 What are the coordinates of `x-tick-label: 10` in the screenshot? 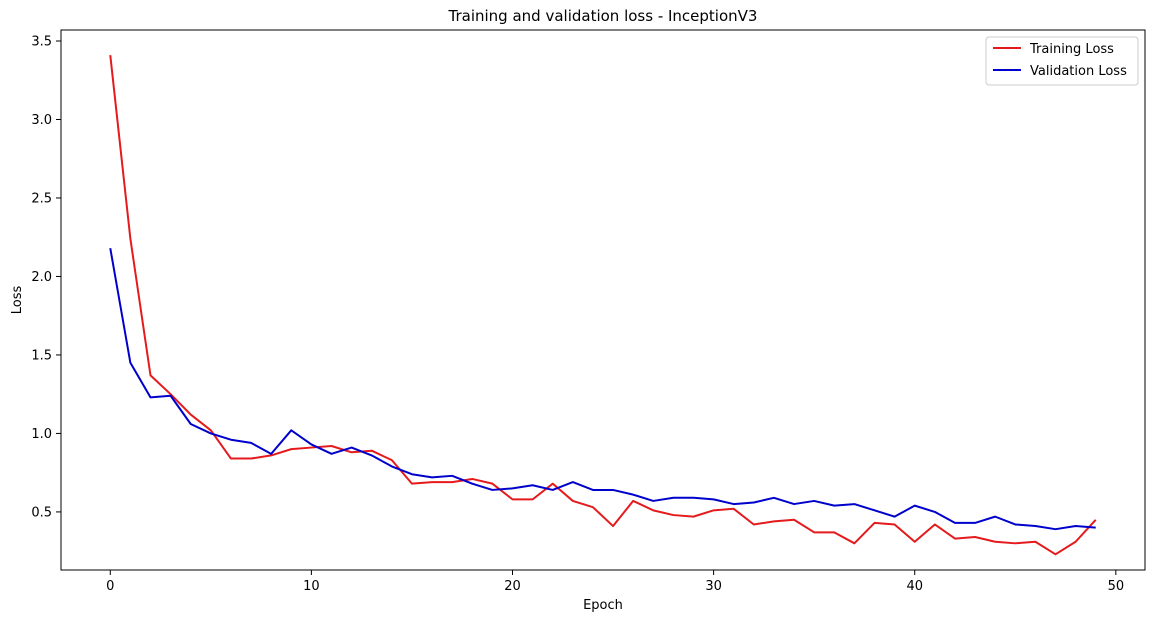 It's located at (311, 586).